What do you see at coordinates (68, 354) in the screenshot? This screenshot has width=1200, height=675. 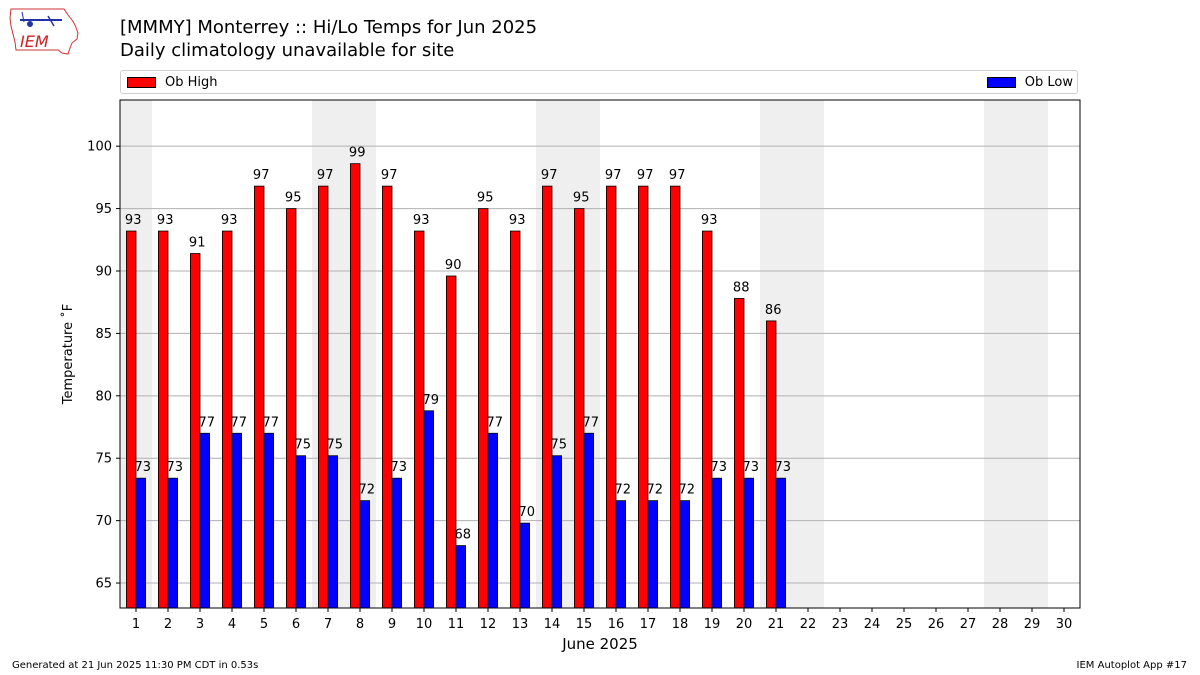 I see `y-axis-title: Temperature ˚F` at bounding box center [68, 354].